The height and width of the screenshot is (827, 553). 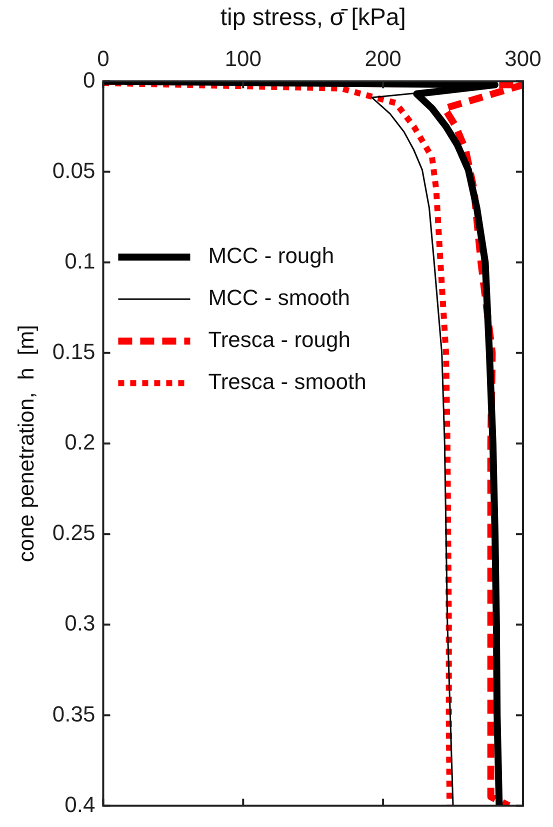 What do you see at coordinates (74, 351) in the screenshot?
I see `y-tick-label: 0.15` at bounding box center [74, 351].